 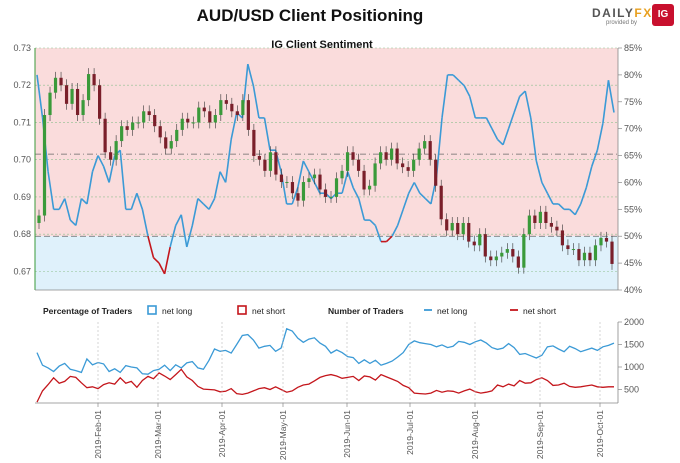 What do you see at coordinates (633, 102) in the screenshot?
I see `pct-tick-label: 75%` at bounding box center [633, 102].